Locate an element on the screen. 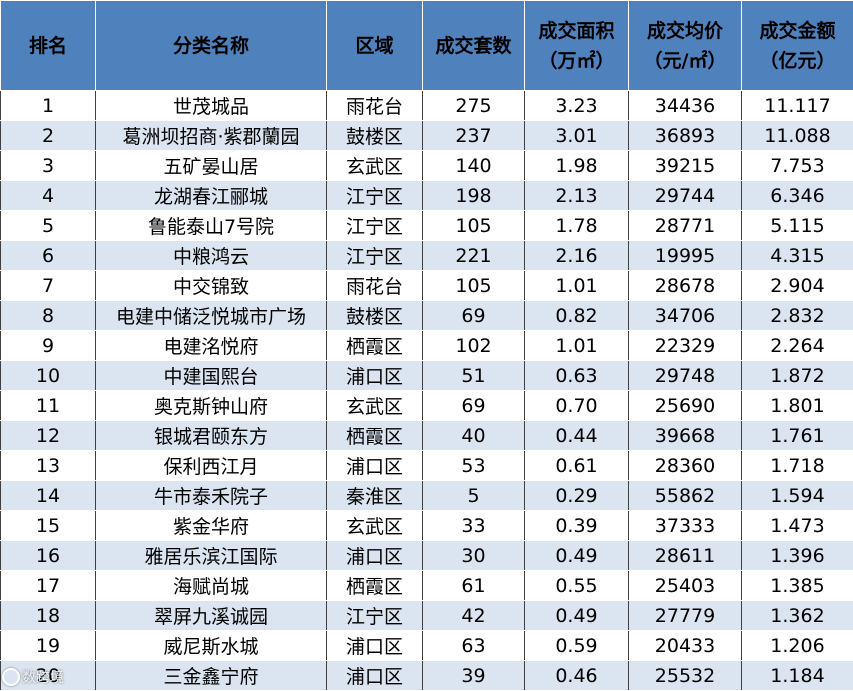 The image size is (853, 691). cell-area: 0.46 is located at coordinates (576, 675).